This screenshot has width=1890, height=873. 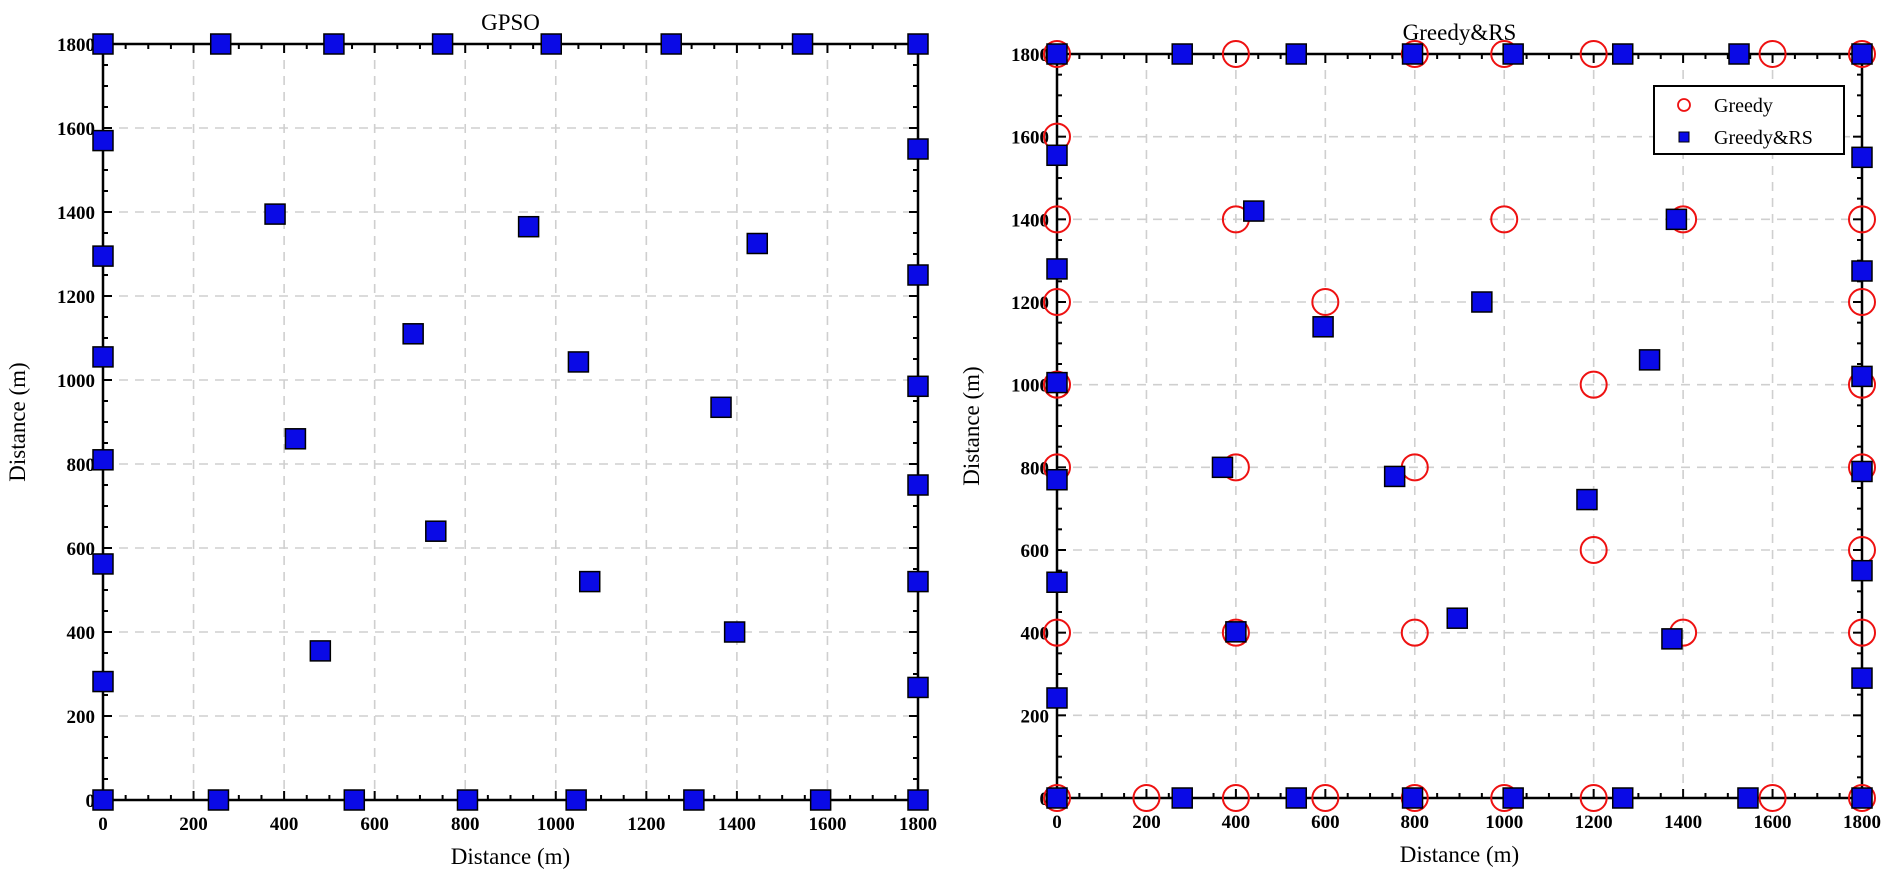 I want to click on legend-label: Greedy&RS, so click(x=1763, y=138).